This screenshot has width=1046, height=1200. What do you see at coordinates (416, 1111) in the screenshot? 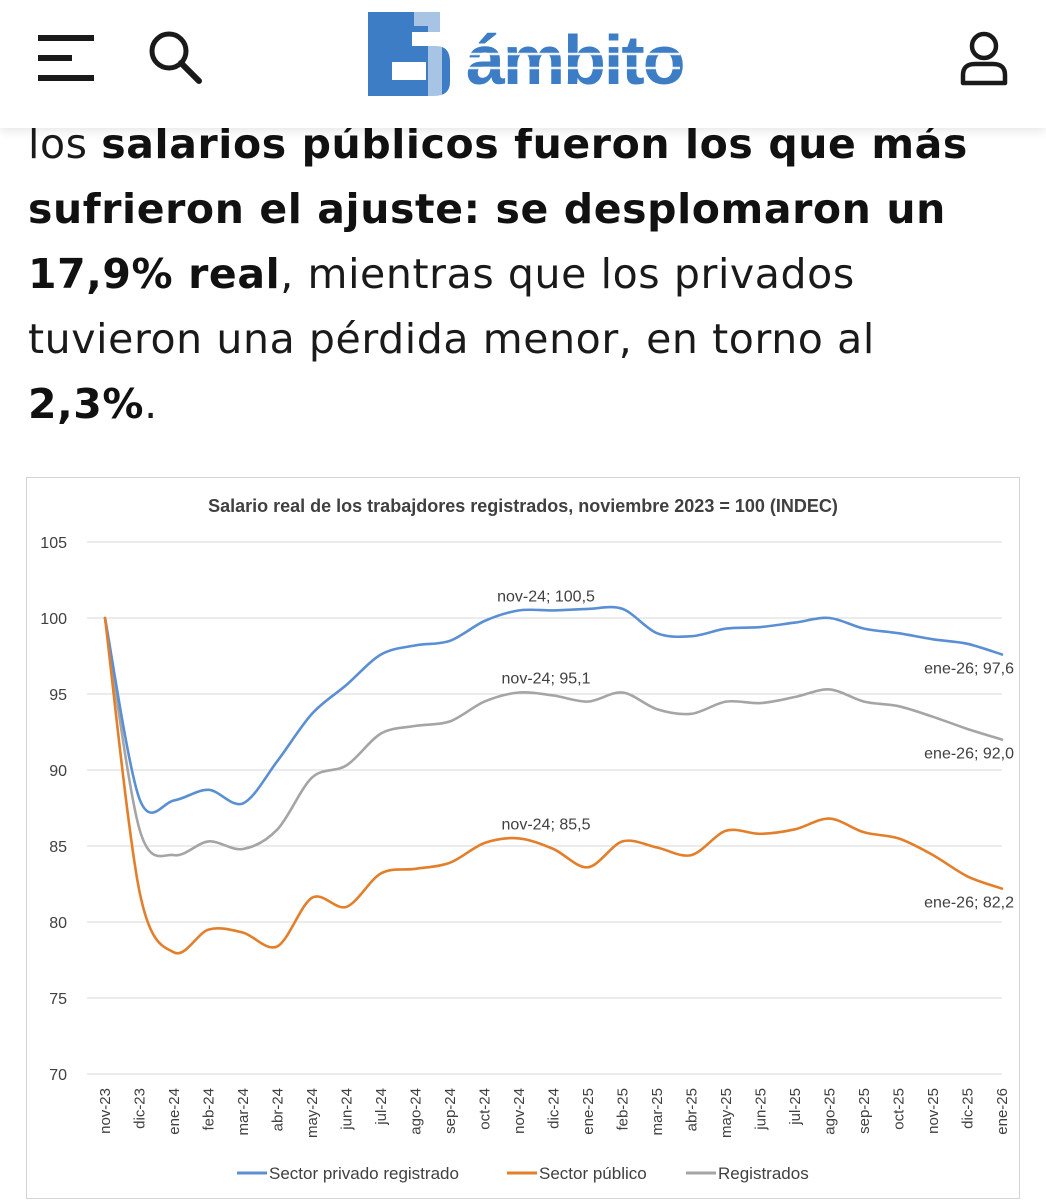
I see `x-tick-label: ago-24` at bounding box center [416, 1111].